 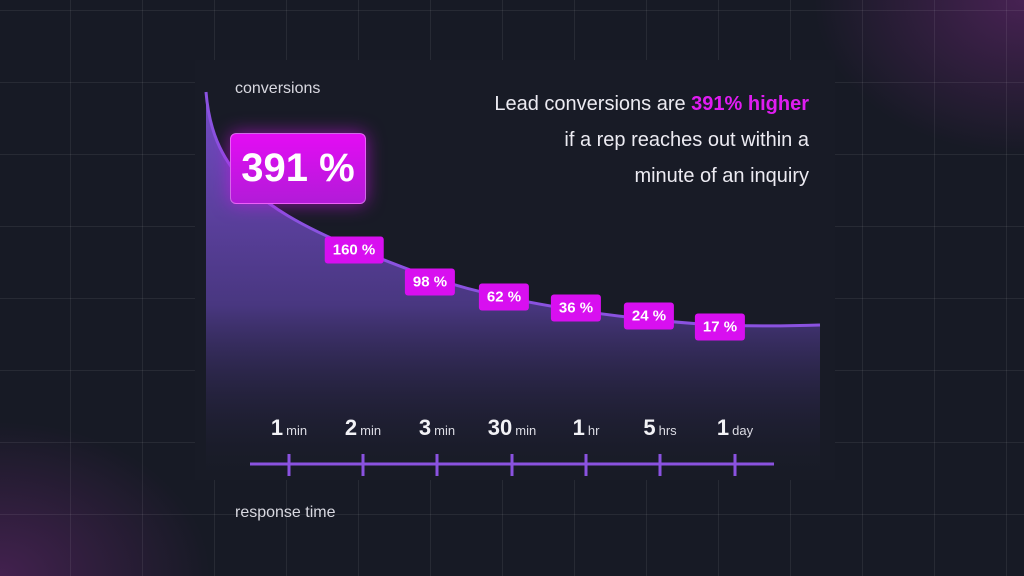 I want to click on data-label: 17 %, so click(x=720, y=327).